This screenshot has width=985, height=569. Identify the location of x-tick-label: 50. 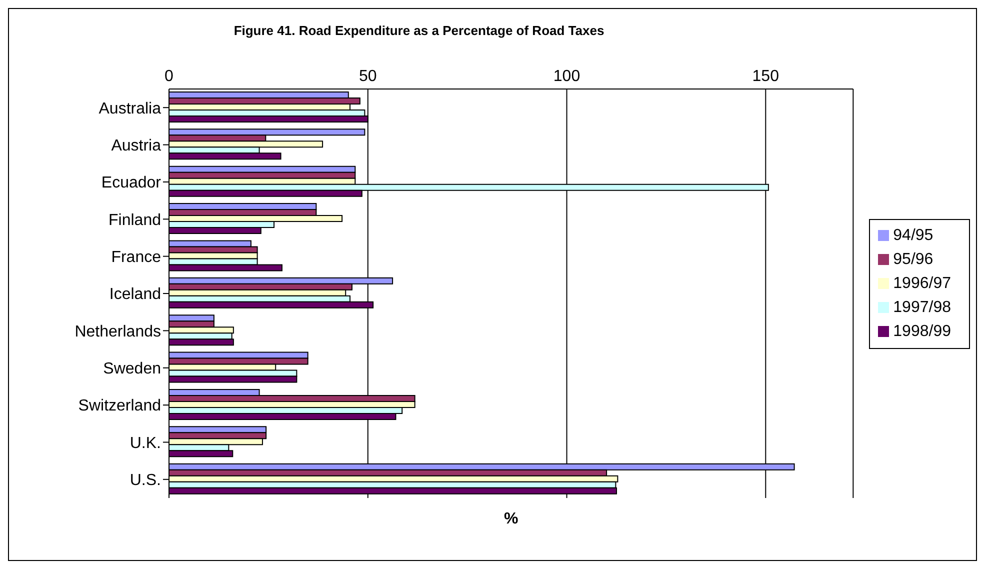
(367, 76).